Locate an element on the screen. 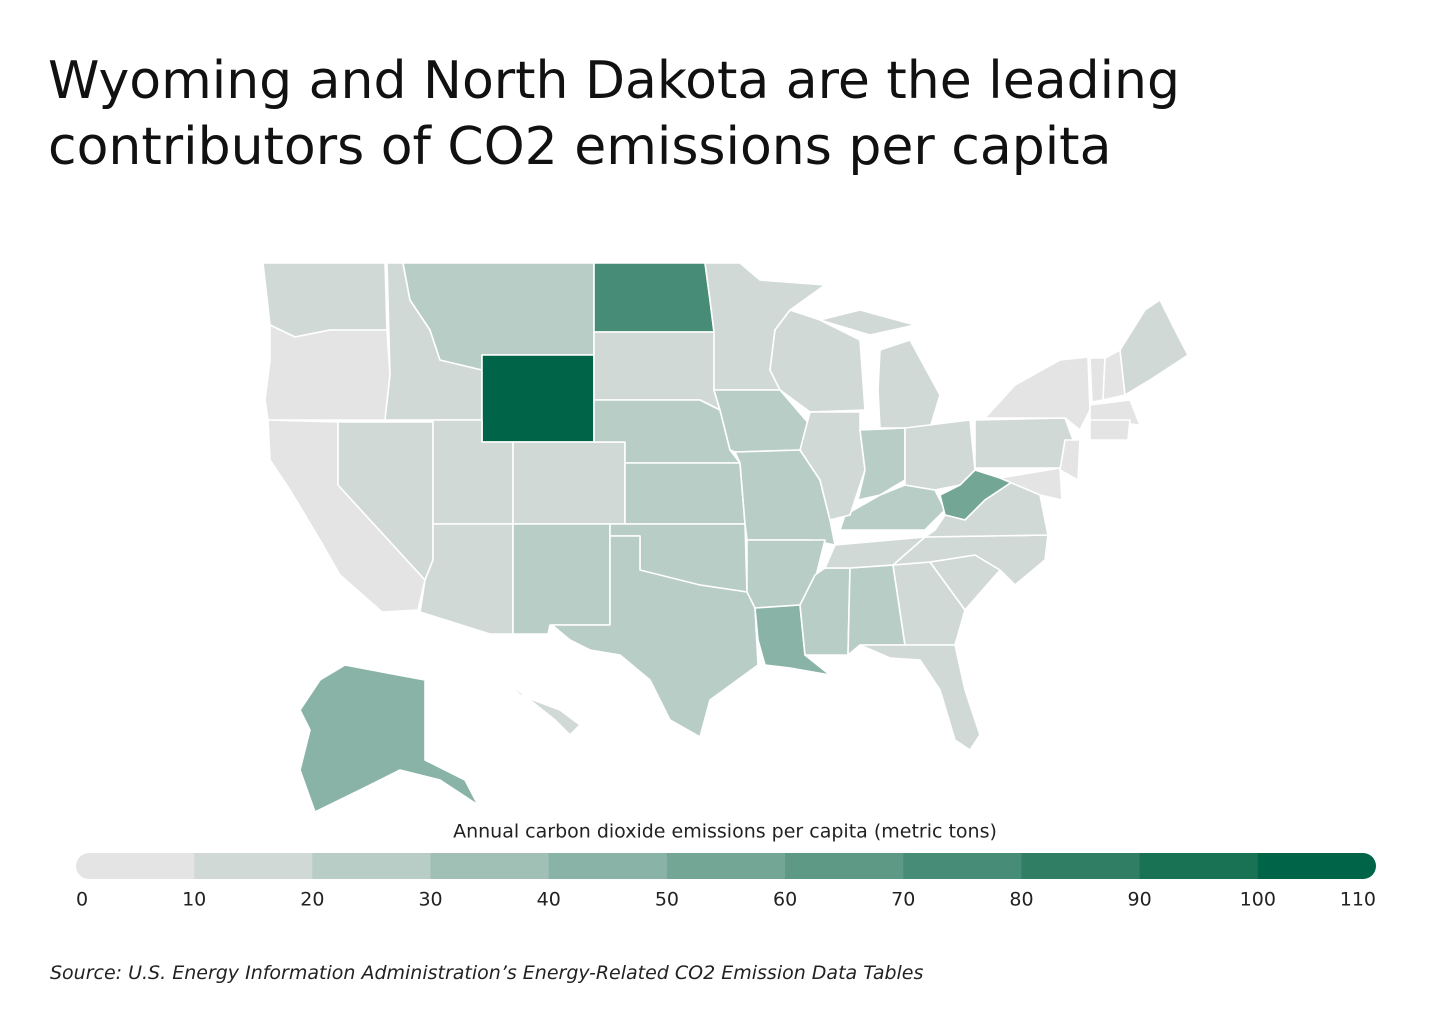 Image resolution: width=1450 pixels, height=1012 pixels. legend-tick-label: 100 is located at coordinates (1258, 900).